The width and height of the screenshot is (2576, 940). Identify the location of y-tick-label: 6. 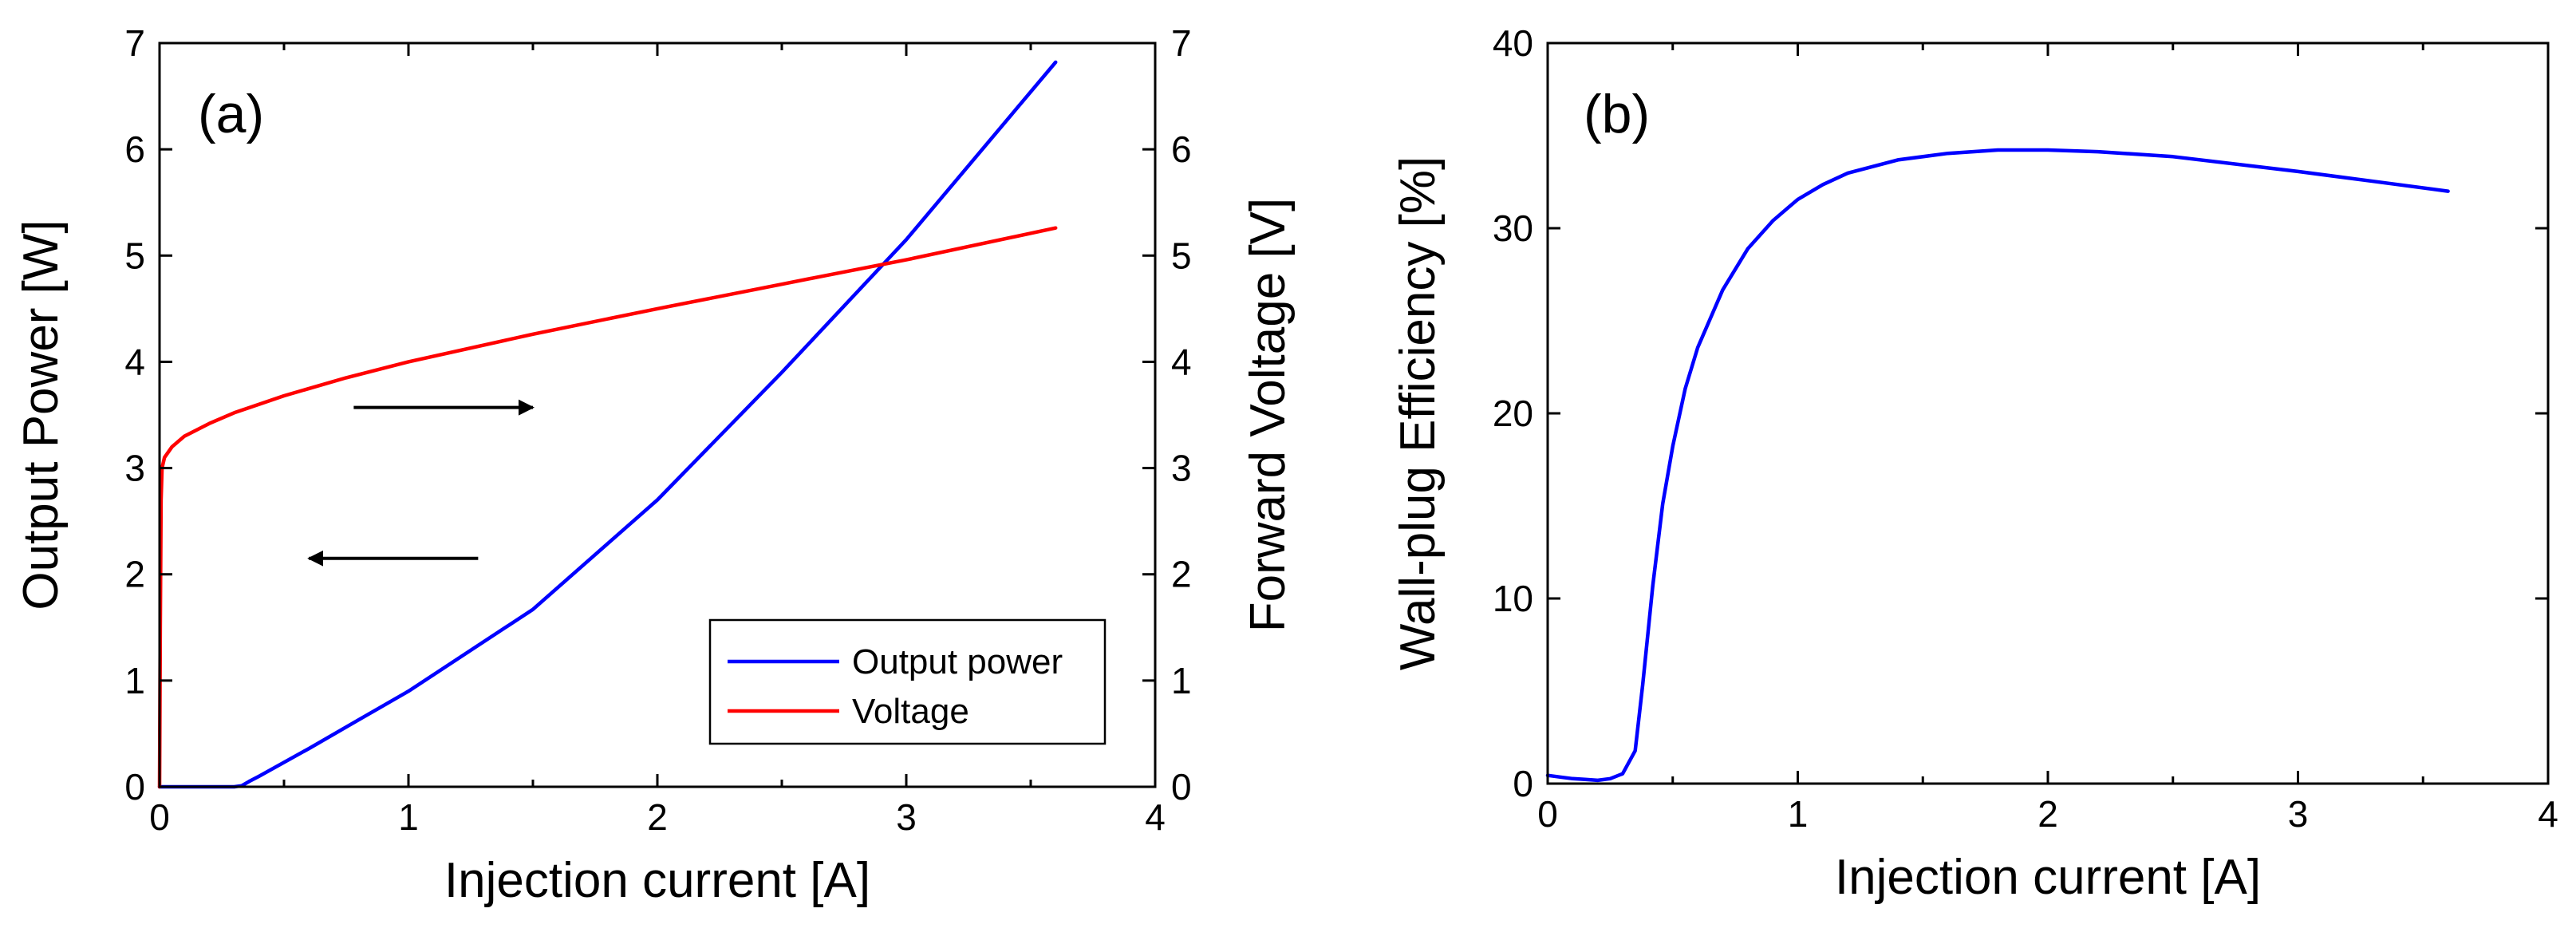
(134, 149).